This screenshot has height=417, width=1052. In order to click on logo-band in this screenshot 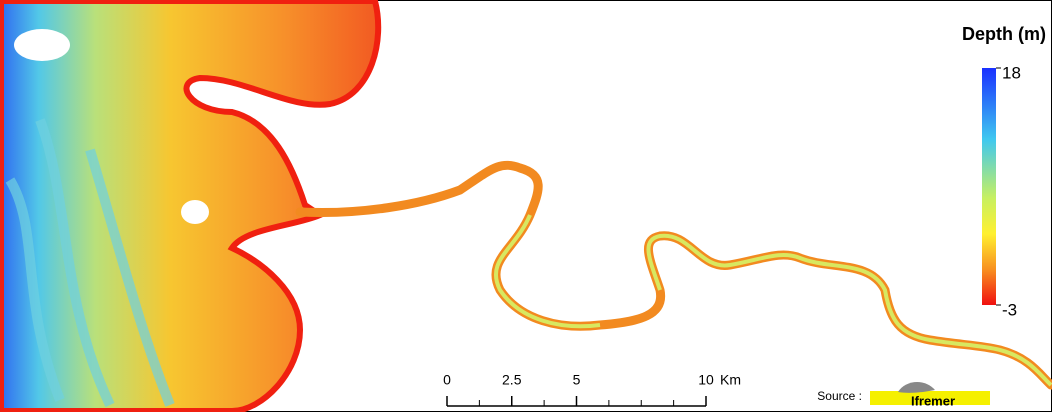, I will do `click(930, 398)`.